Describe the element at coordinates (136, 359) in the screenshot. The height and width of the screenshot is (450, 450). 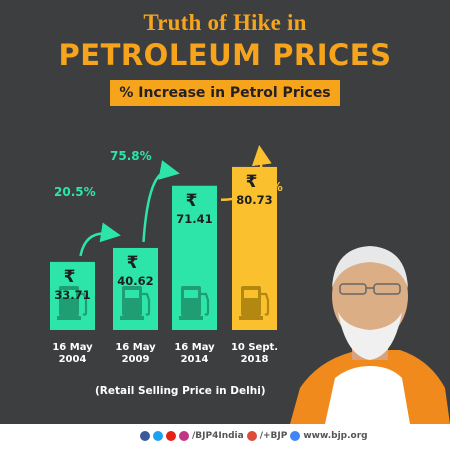
I see `category-label-1-1: 2009` at that location.